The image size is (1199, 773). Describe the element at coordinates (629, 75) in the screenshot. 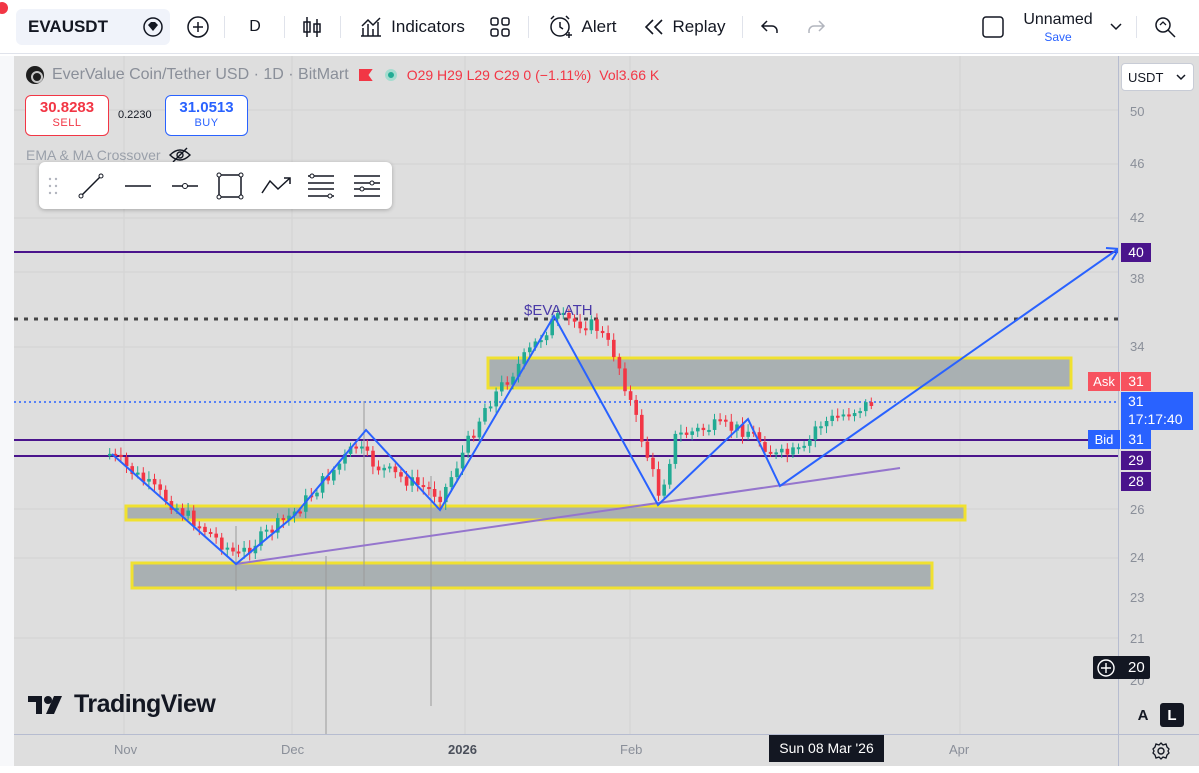

I see `volume-value: Vol3.66 K` at that location.